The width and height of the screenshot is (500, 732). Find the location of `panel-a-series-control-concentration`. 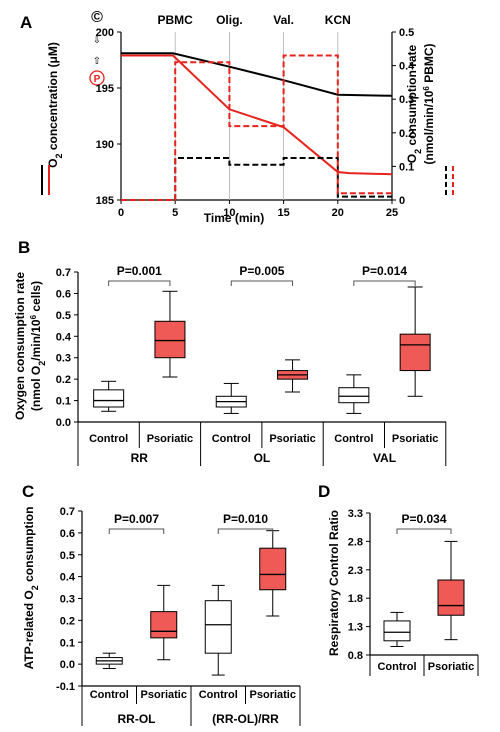

panel-a-series-control-concentration is located at coordinates (257, 74).